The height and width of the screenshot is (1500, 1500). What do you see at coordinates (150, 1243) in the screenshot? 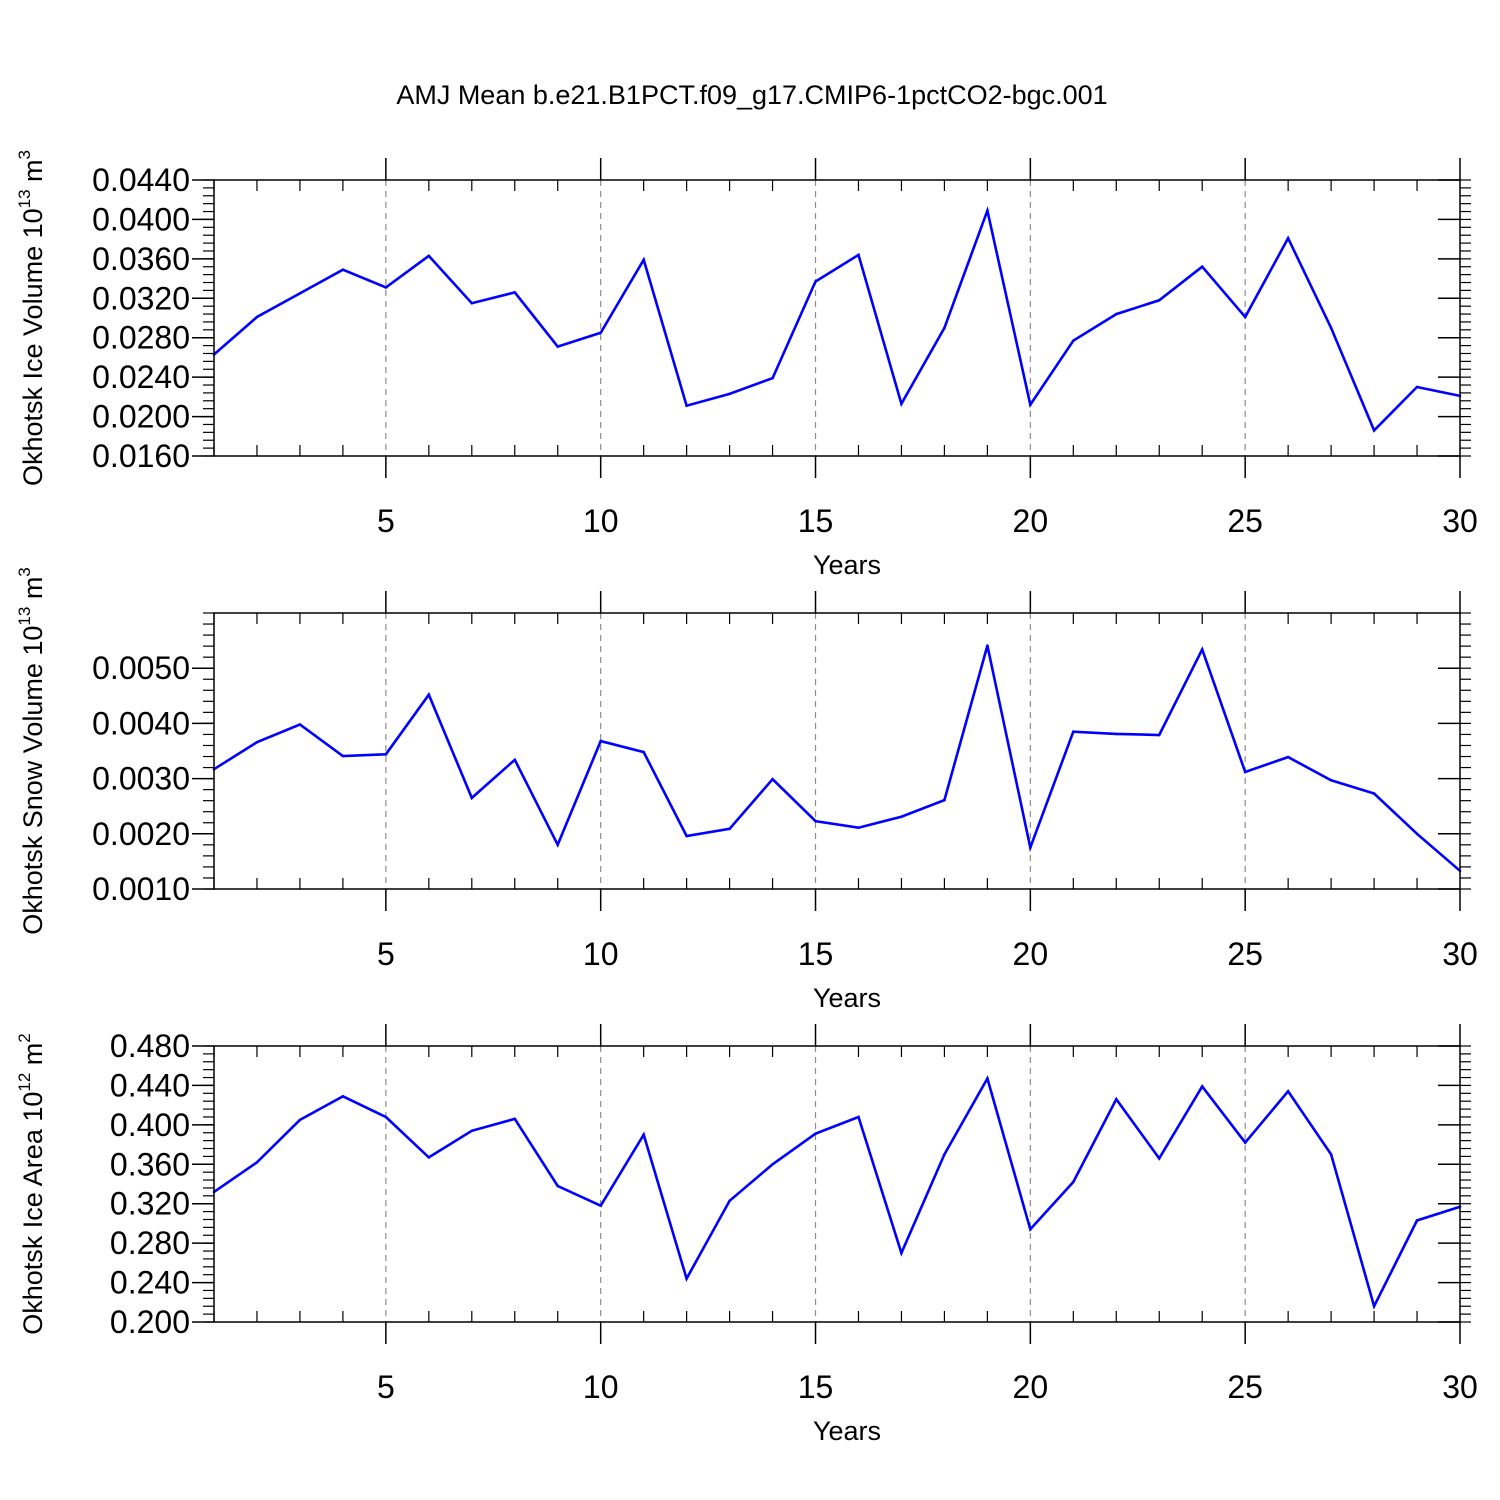
I see `y-tick-label: 0.280` at bounding box center [150, 1243].